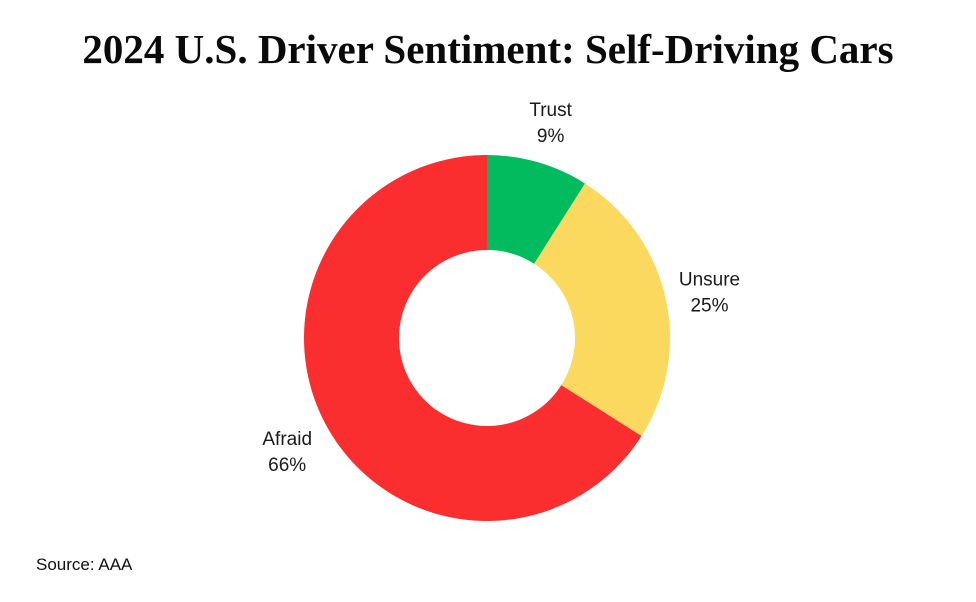 The image size is (976, 602). What do you see at coordinates (287, 439) in the screenshot?
I see `slice-label-afraid-name: Afraid` at bounding box center [287, 439].